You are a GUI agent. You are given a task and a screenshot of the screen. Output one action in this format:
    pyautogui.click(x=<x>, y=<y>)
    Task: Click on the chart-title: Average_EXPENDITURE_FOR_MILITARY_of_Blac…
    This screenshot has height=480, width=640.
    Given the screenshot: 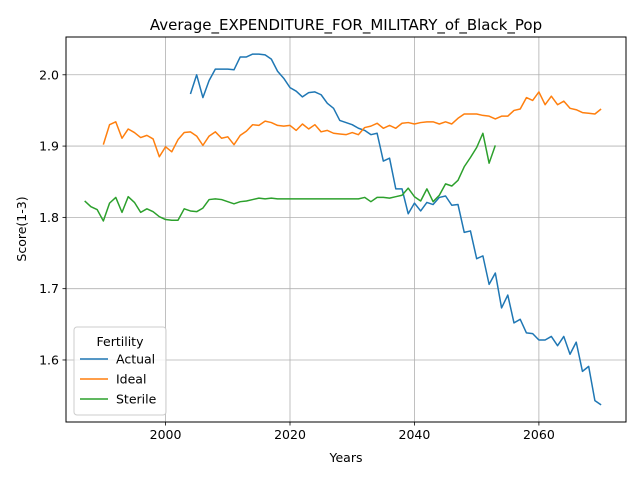 What is the action you would take?
    pyautogui.click(x=346, y=25)
    